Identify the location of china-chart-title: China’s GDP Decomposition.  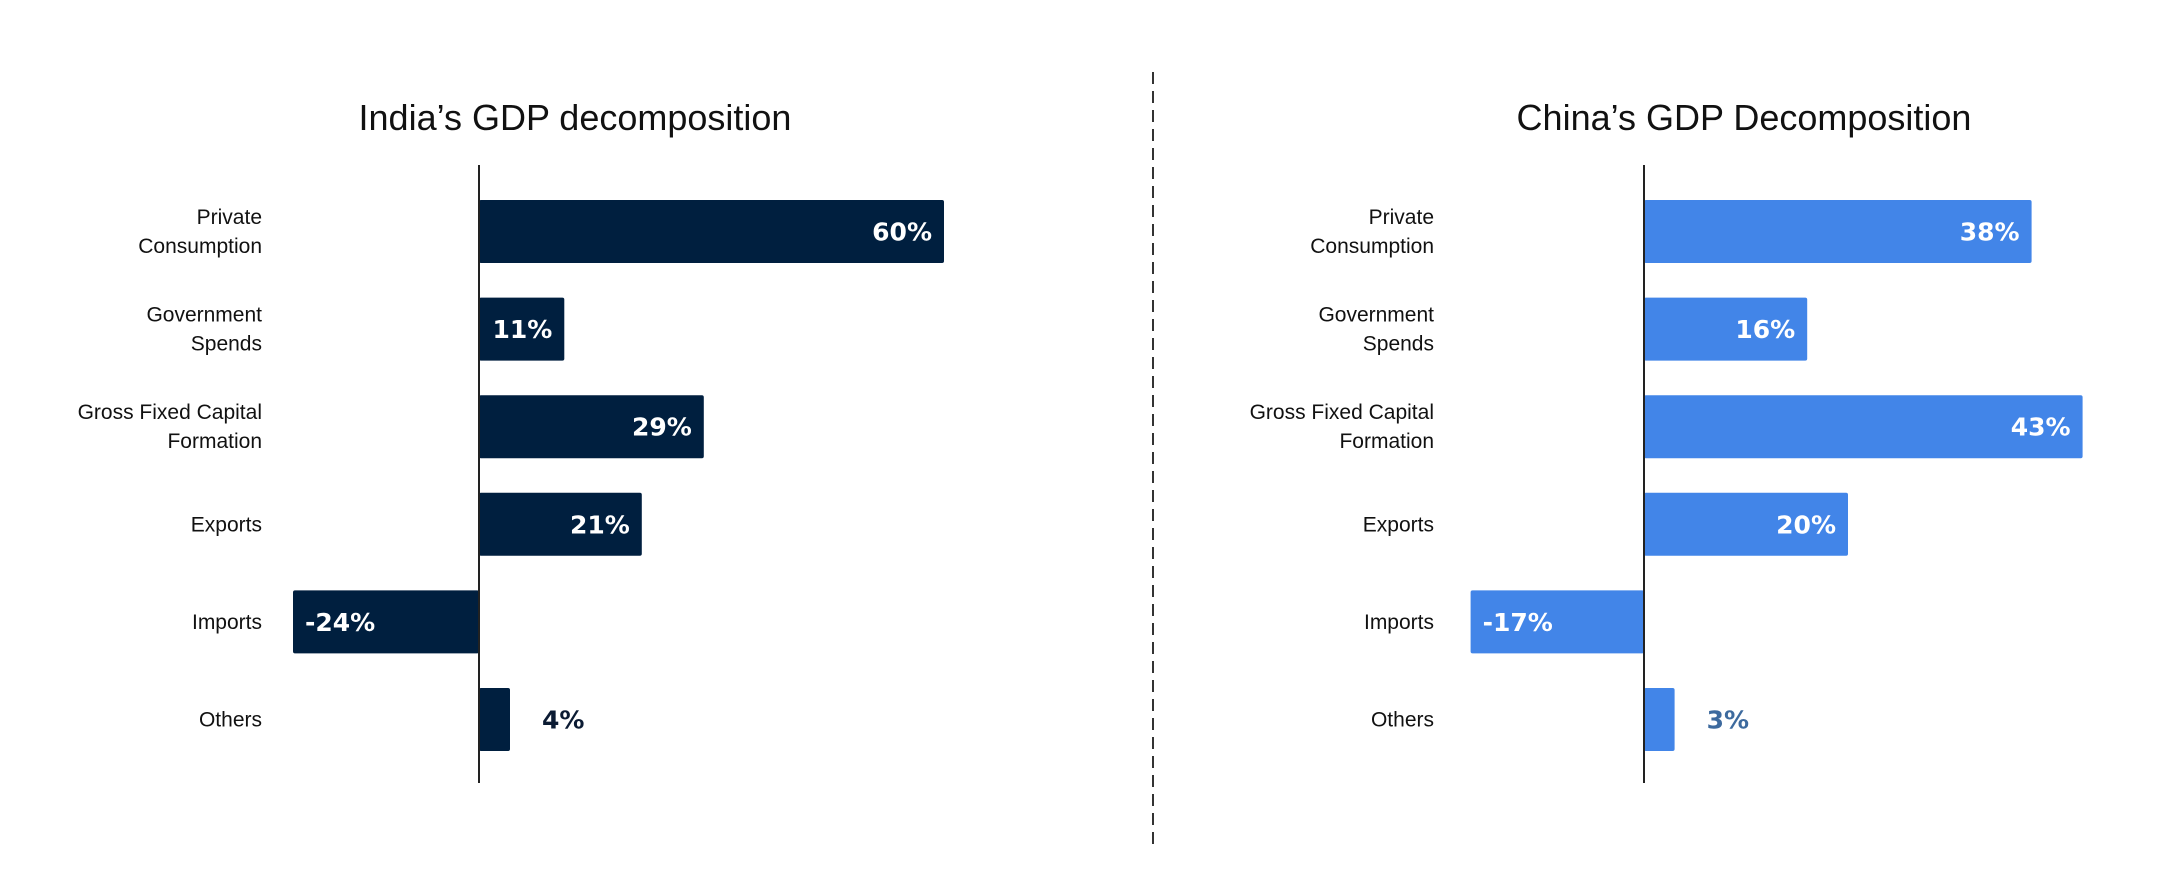
(1744, 117).